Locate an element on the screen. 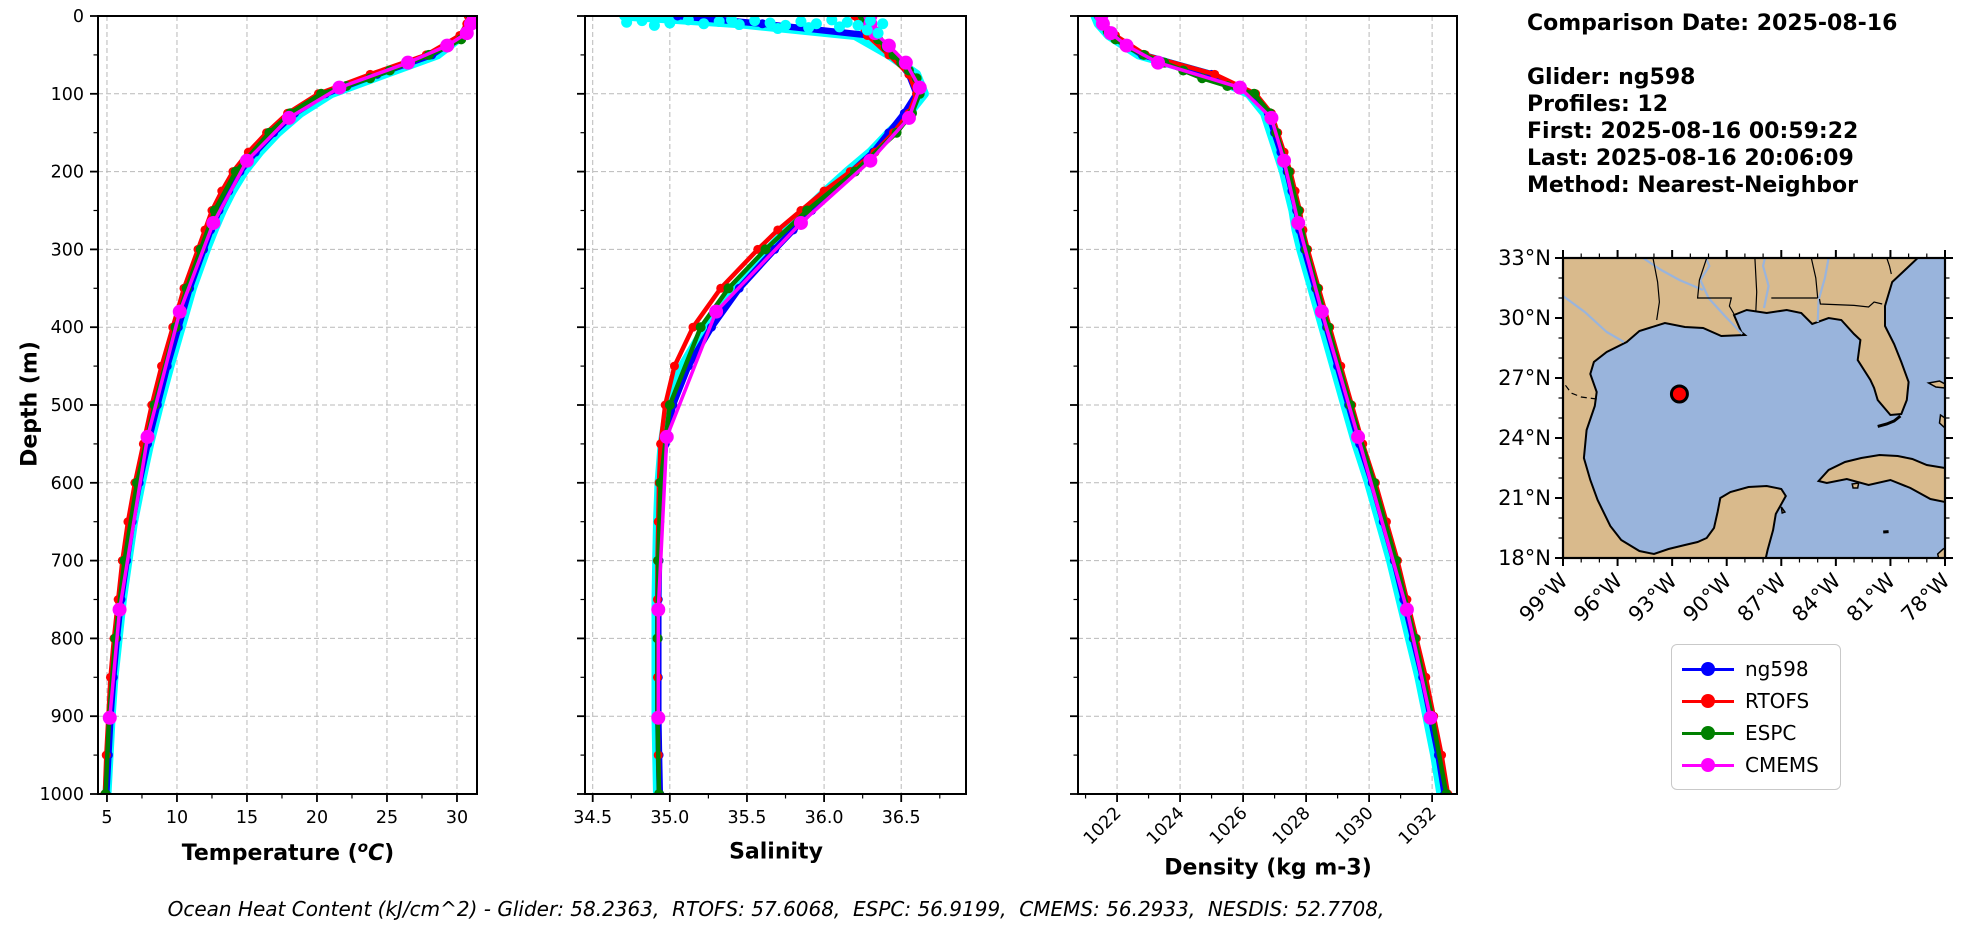 The width and height of the screenshot is (1987, 934). map-lon-tick-label: 81°W is located at coordinates (1871, 597).